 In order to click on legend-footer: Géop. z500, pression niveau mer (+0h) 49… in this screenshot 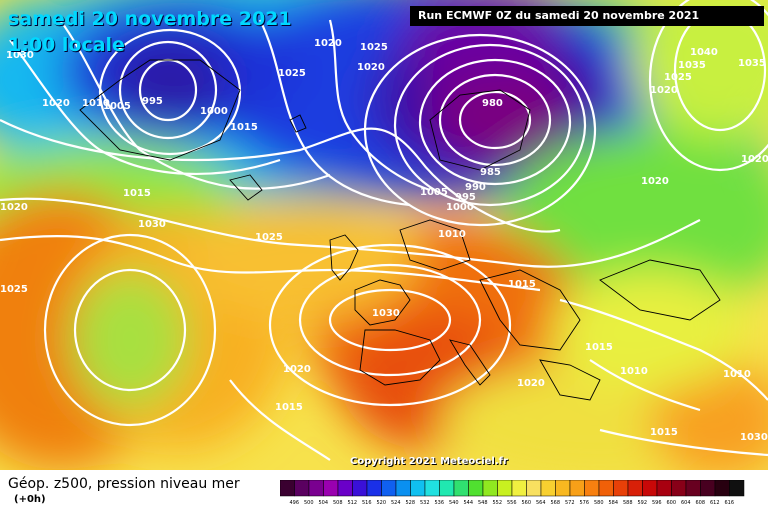, I will do `click(384, 491)`.